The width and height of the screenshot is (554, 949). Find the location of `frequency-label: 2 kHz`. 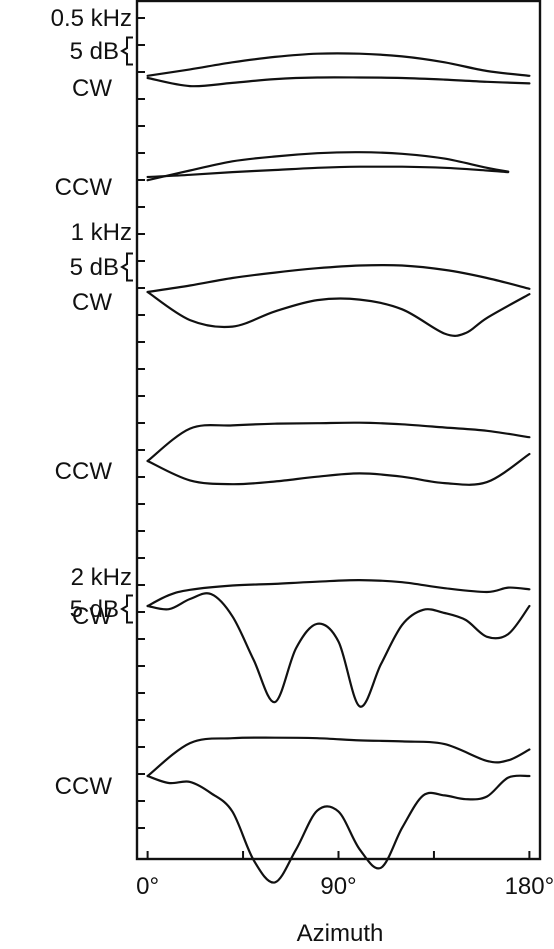

frequency-label: 2 kHz is located at coordinates (101, 577).